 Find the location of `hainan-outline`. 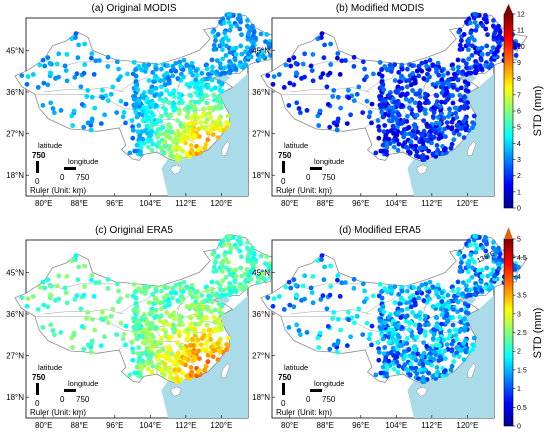

hainan-outline is located at coordinates (422, 169).